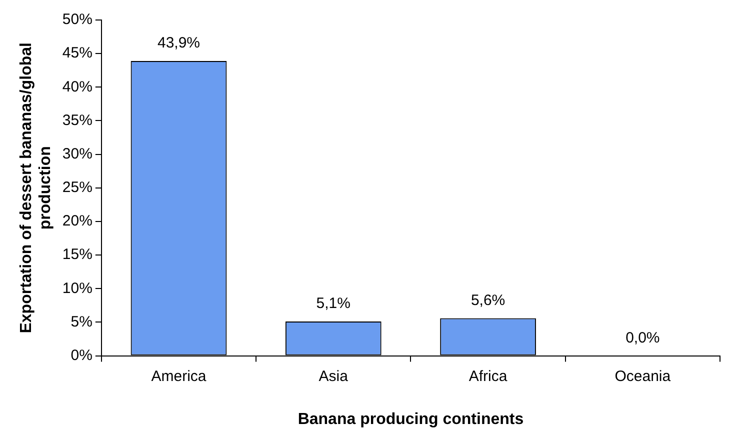  What do you see at coordinates (333, 303) in the screenshot?
I see `data-label: 5,1%` at bounding box center [333, 303].